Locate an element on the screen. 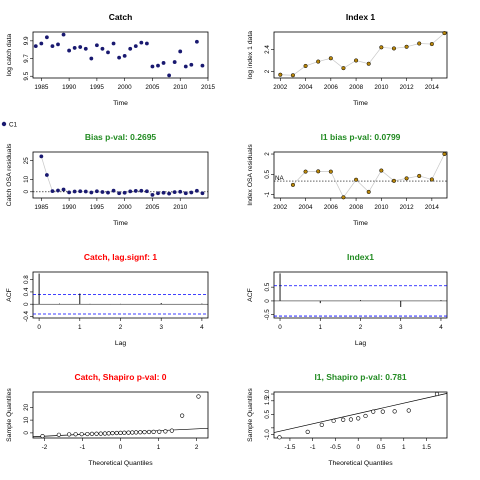 This screenshot has height=480, width=480. y-axis-label: ACF is located at coordinates (250, 295).